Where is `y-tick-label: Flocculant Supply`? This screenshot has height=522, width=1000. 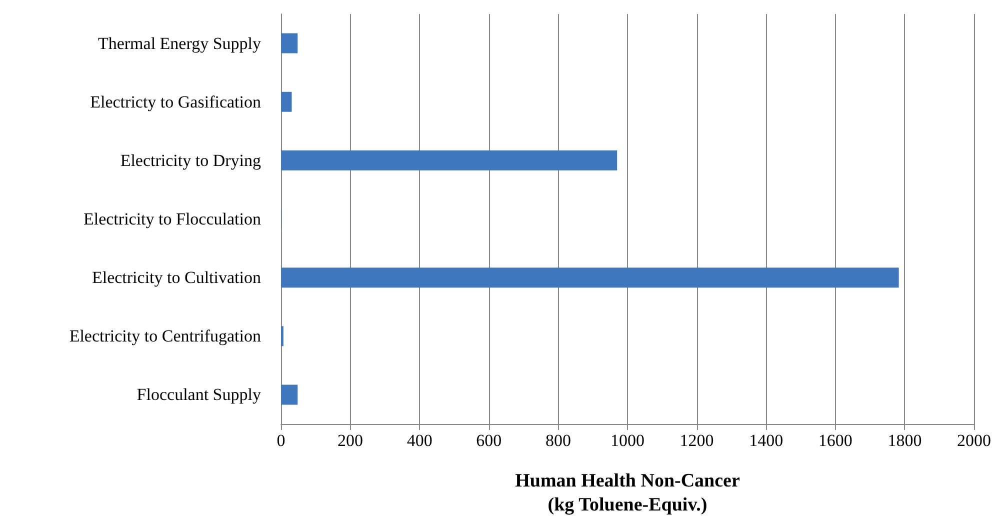
y-tick-label: Flocculant Supply is located at coordinates (199, 394).